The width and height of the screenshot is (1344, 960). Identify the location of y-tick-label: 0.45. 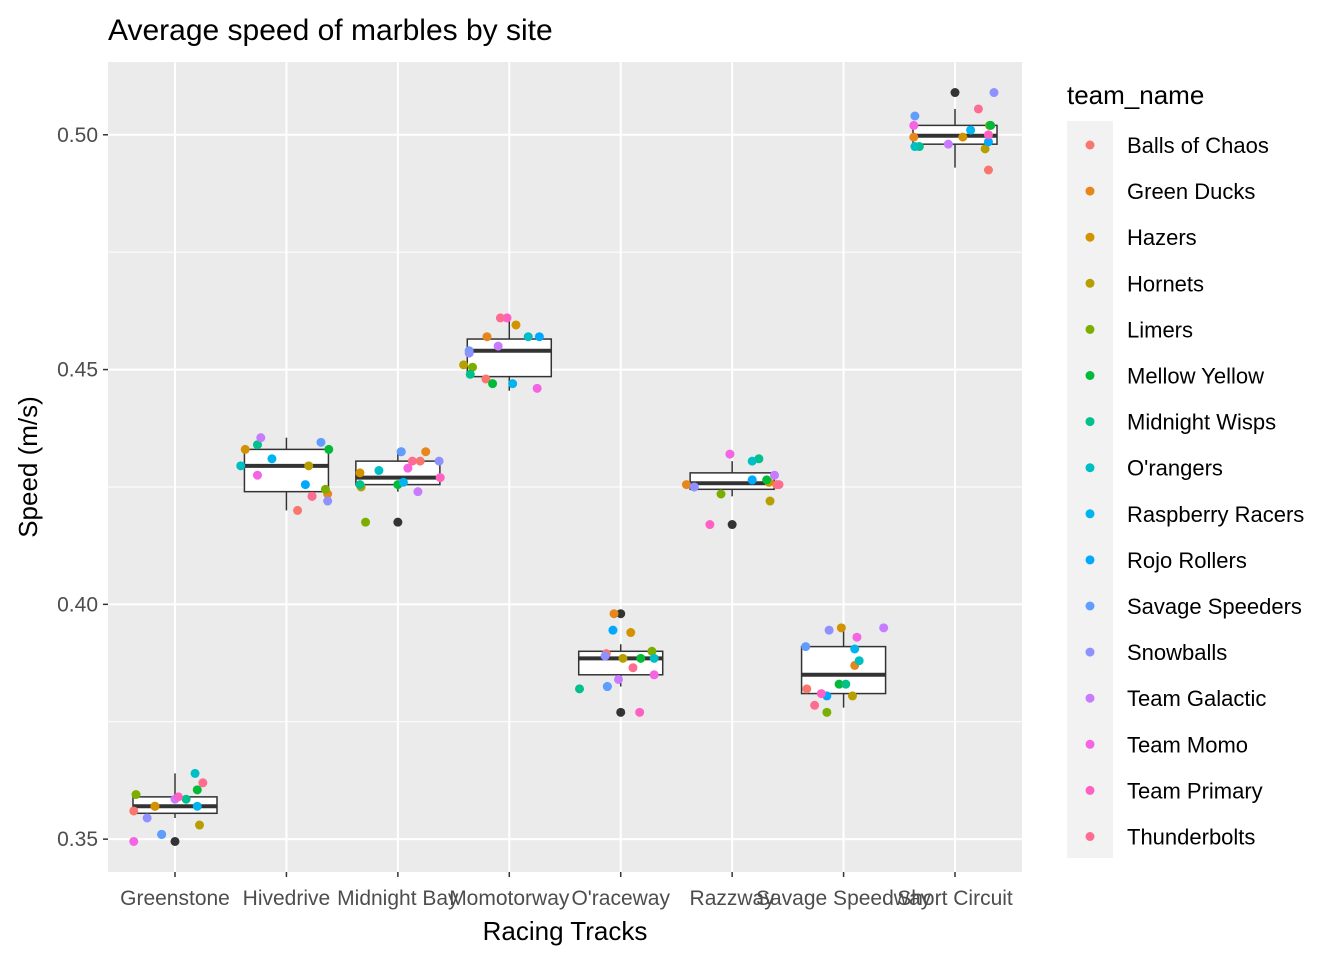
(77, 370).